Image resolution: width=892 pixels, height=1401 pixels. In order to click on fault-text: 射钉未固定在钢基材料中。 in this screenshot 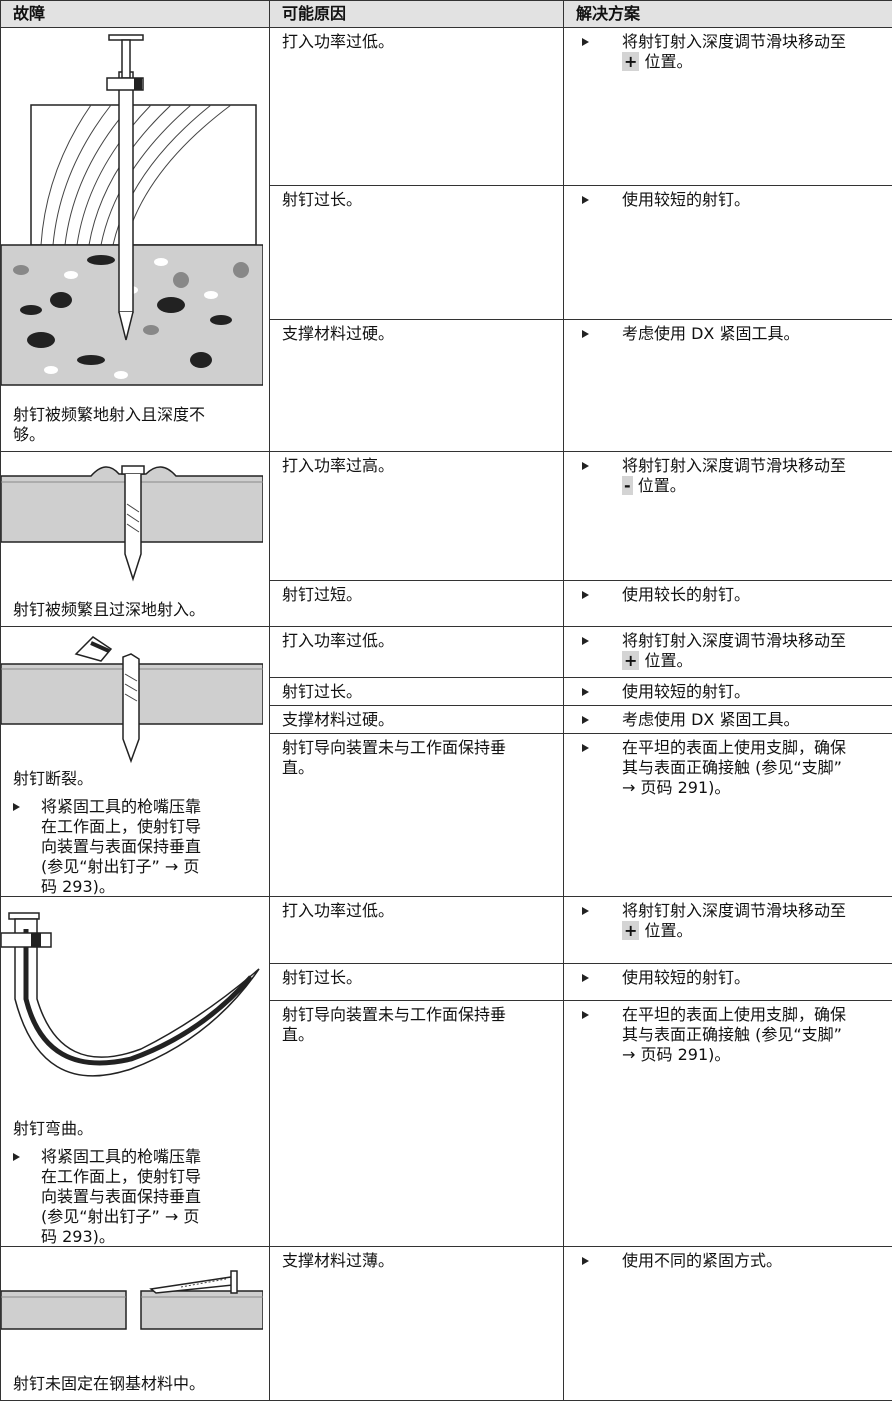, I will do `click(113, 1384)`.